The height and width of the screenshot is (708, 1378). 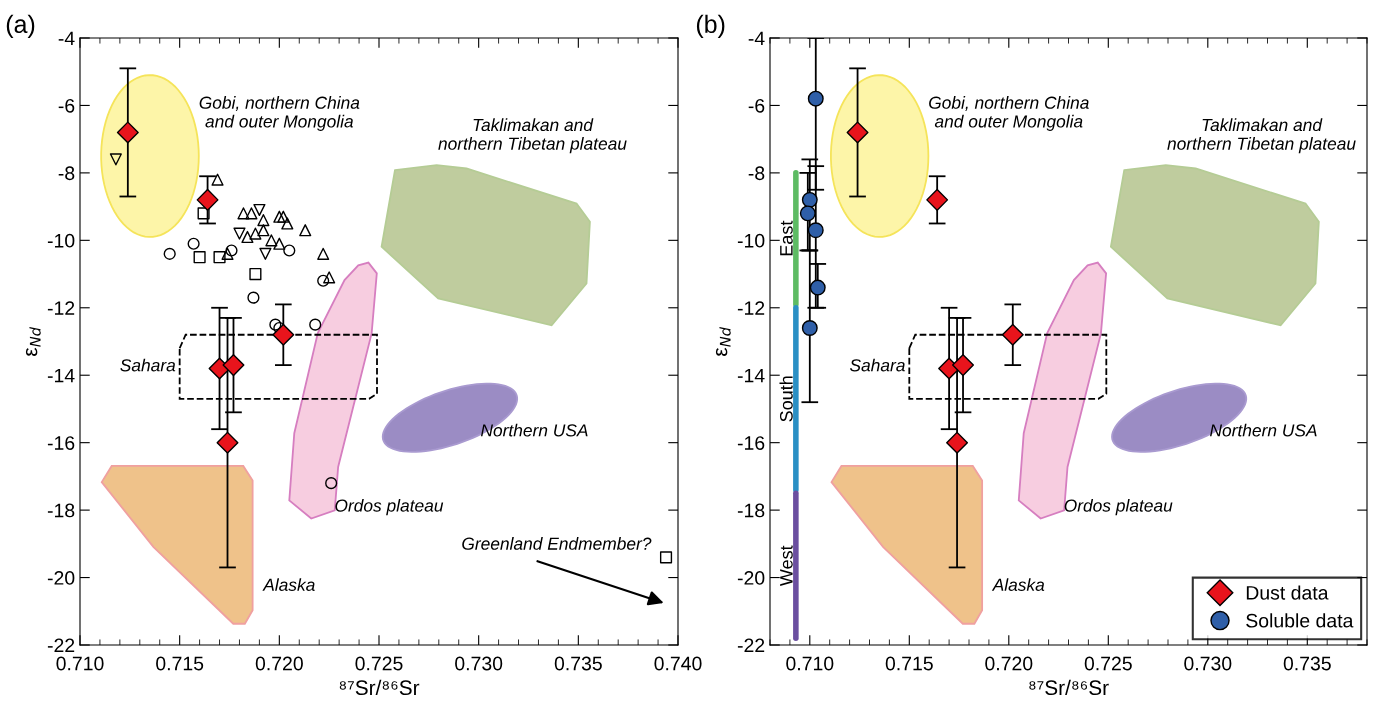 I want to click on chart-title: (a), so click(x=20, y=26).